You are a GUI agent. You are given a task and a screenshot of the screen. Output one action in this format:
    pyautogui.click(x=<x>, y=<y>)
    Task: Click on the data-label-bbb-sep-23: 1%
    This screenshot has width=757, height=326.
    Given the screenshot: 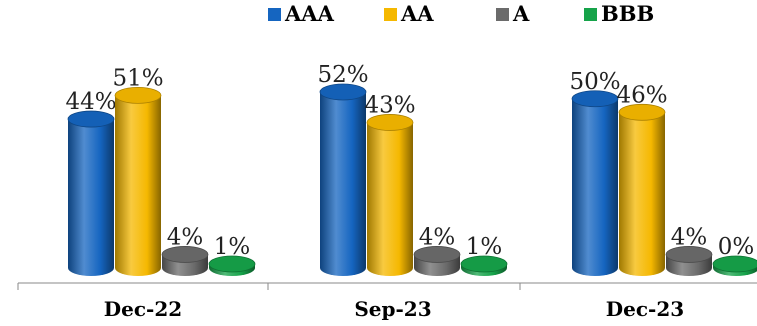 What is the action you would take?
    pyautogui.click(x=484, y=247)
    